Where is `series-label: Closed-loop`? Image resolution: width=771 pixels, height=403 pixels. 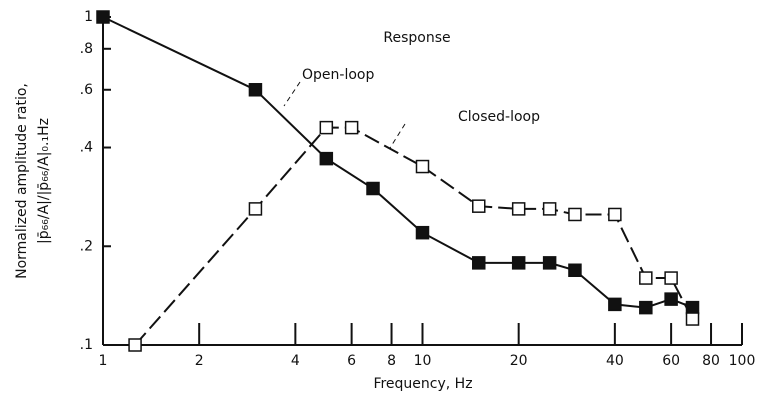 series-label: Closed-loop is located at coordinates (499, 117).